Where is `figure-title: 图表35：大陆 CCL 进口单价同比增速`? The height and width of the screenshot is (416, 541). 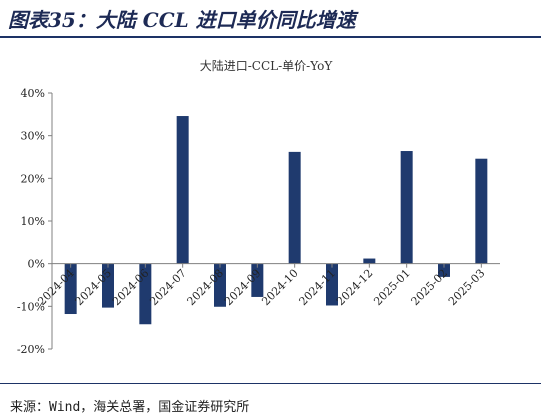
figure-title: 图表35：大陆 CCL 进口单价同比增速 is located at coordinates (182, 20).